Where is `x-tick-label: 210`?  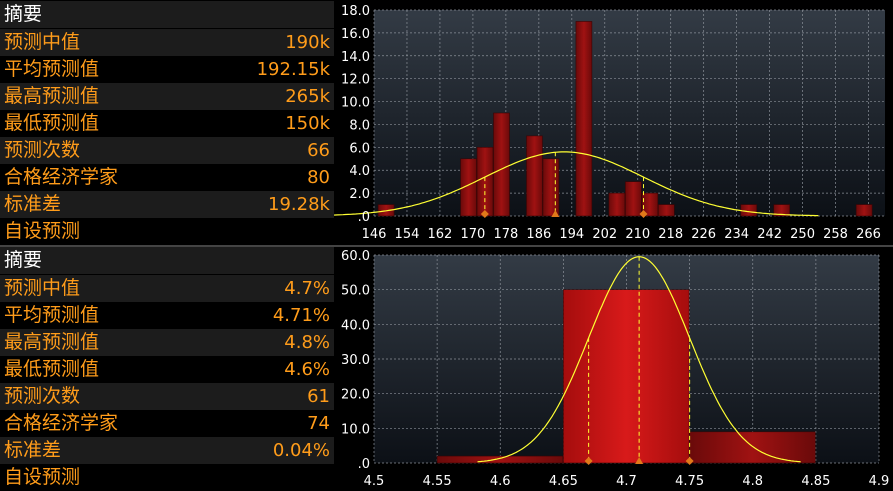
x-tick-label: 210 is located at coordinates (637, 234).